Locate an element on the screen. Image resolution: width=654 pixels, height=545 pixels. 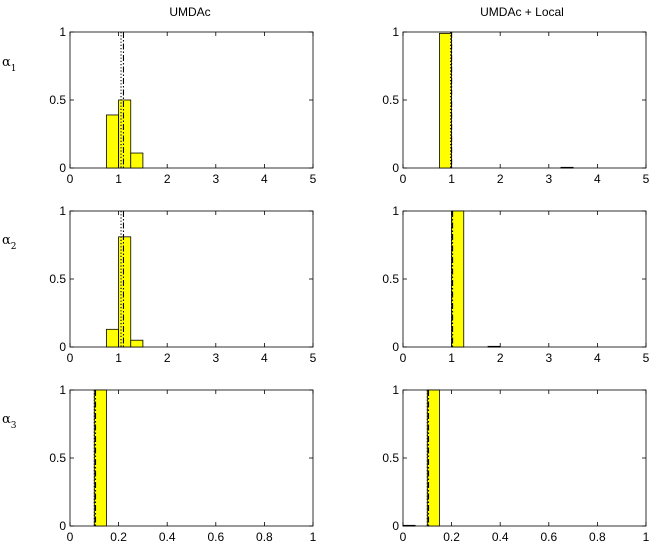
column-title-umdac: UMDAc is located at coordinates (189, 12).